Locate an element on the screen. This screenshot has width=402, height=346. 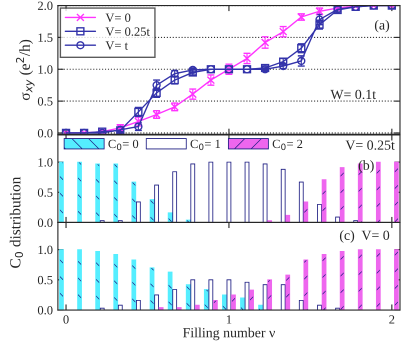
x-tick-label: 1 is located at coordinates (229, 319).